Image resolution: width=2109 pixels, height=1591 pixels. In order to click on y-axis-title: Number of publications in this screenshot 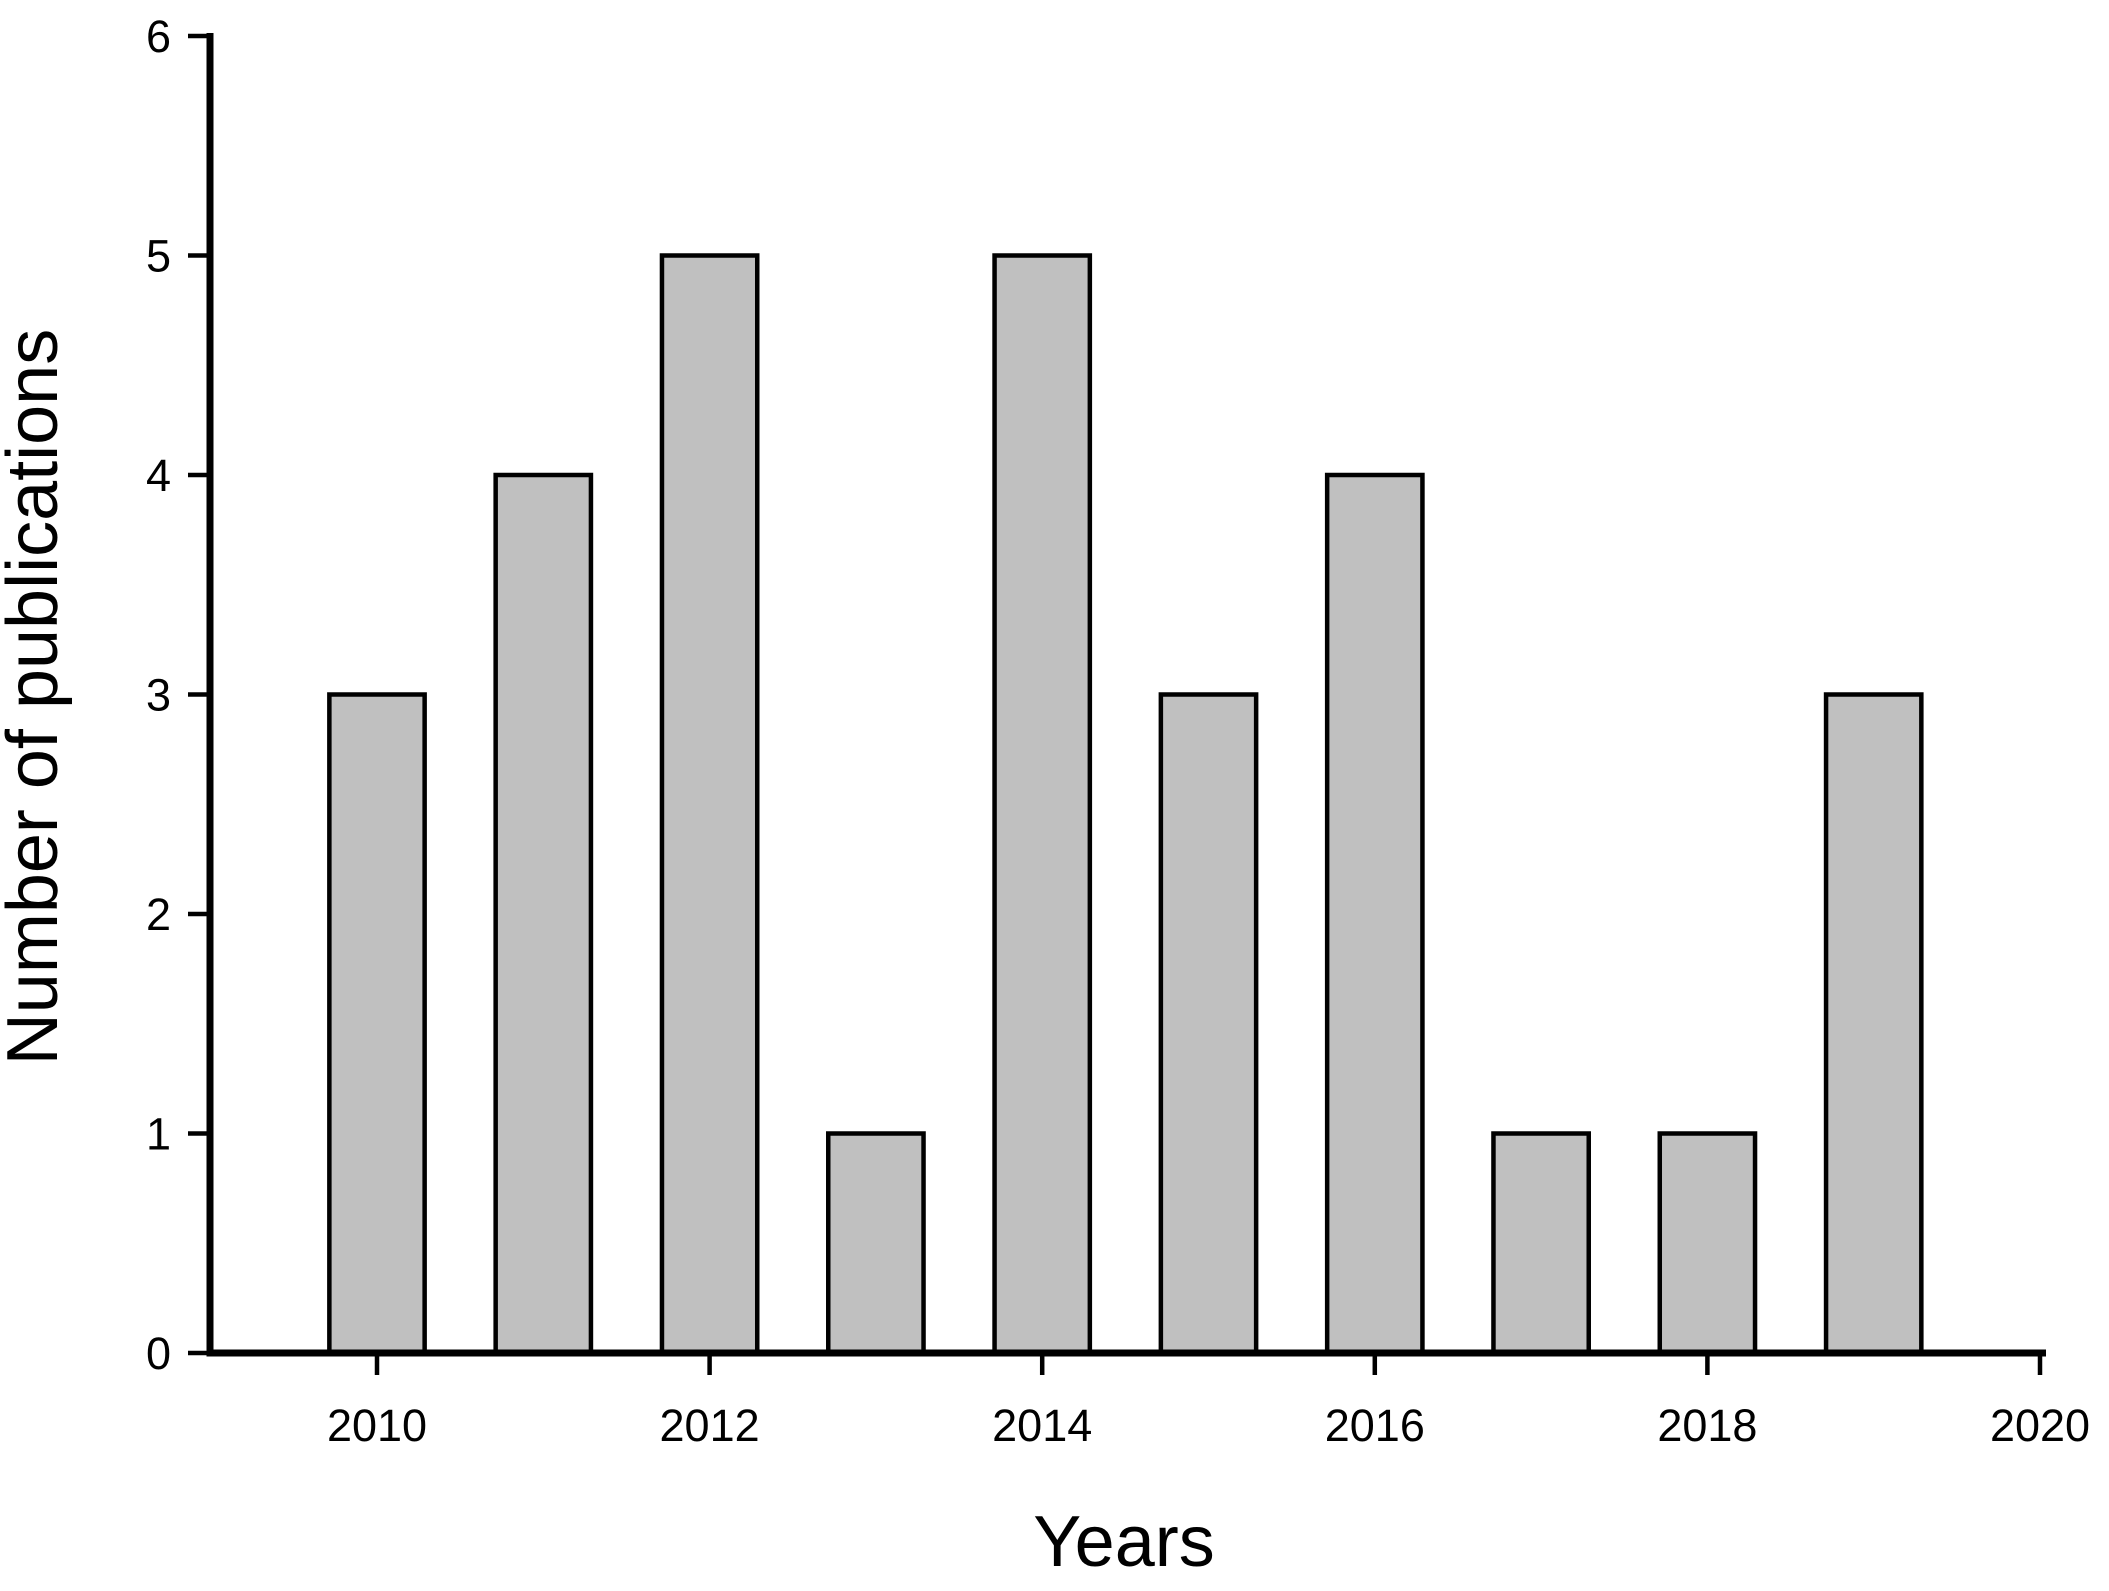, I will do `click(36, 697)`.